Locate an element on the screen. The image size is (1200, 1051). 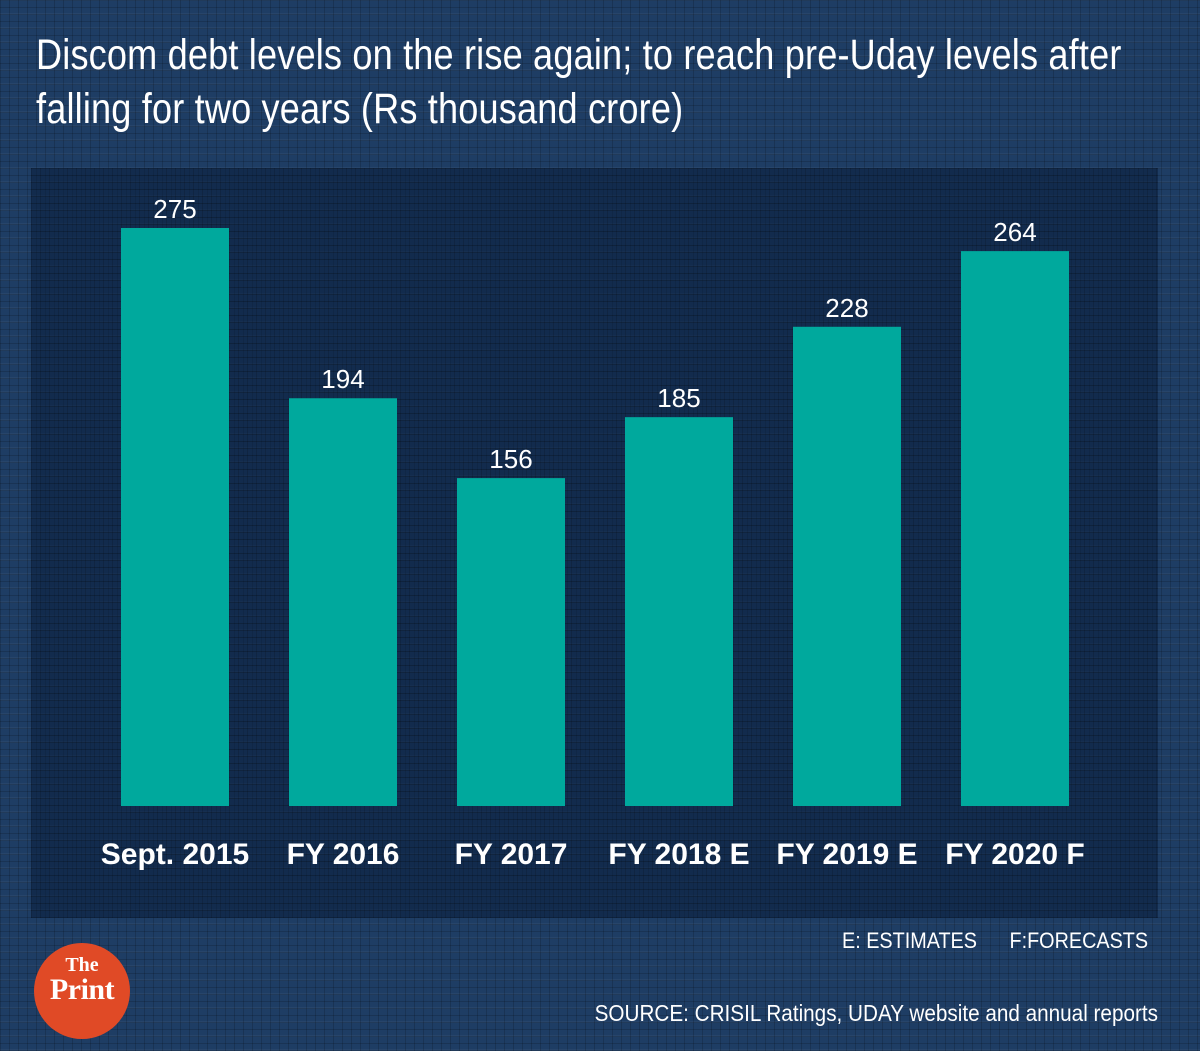
category-label-4: FY 2019 E is located at coordinates (846, 854).